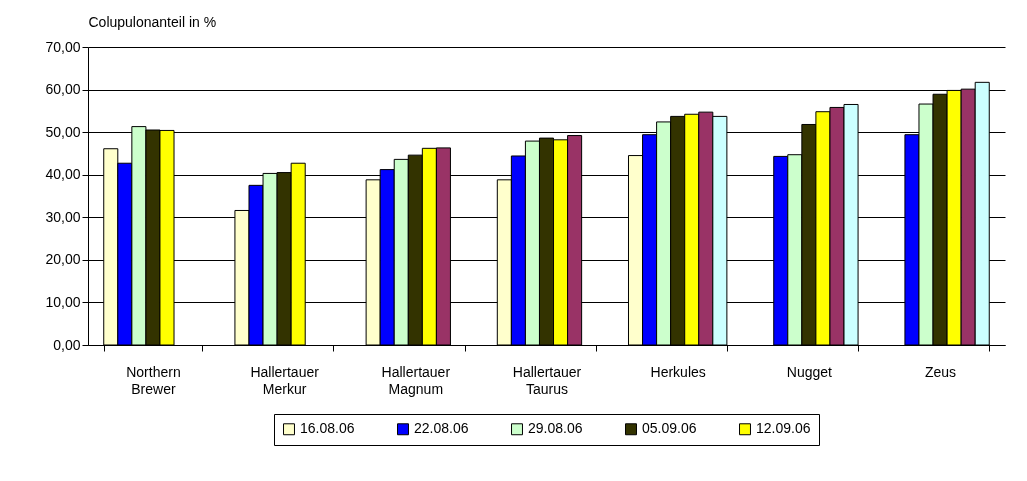 This screenshot has height=481, width=1027. Describe the element at coordinates (63, 89) in the screenshot. I see `y-tick-label: 60,00` at that location.